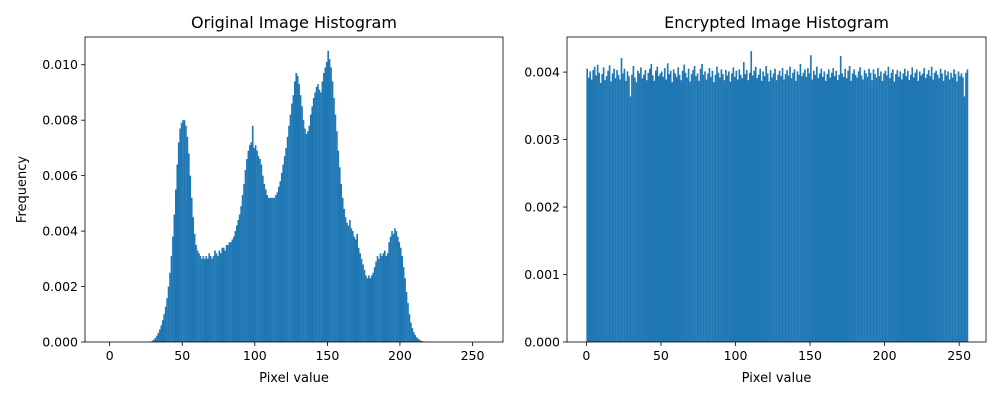 The image size is (1000, 400). Describe the element at coordinates (777, 378) in the screenshot. I see `encrypted-histogram-xlabel: Pixel value` at that location.